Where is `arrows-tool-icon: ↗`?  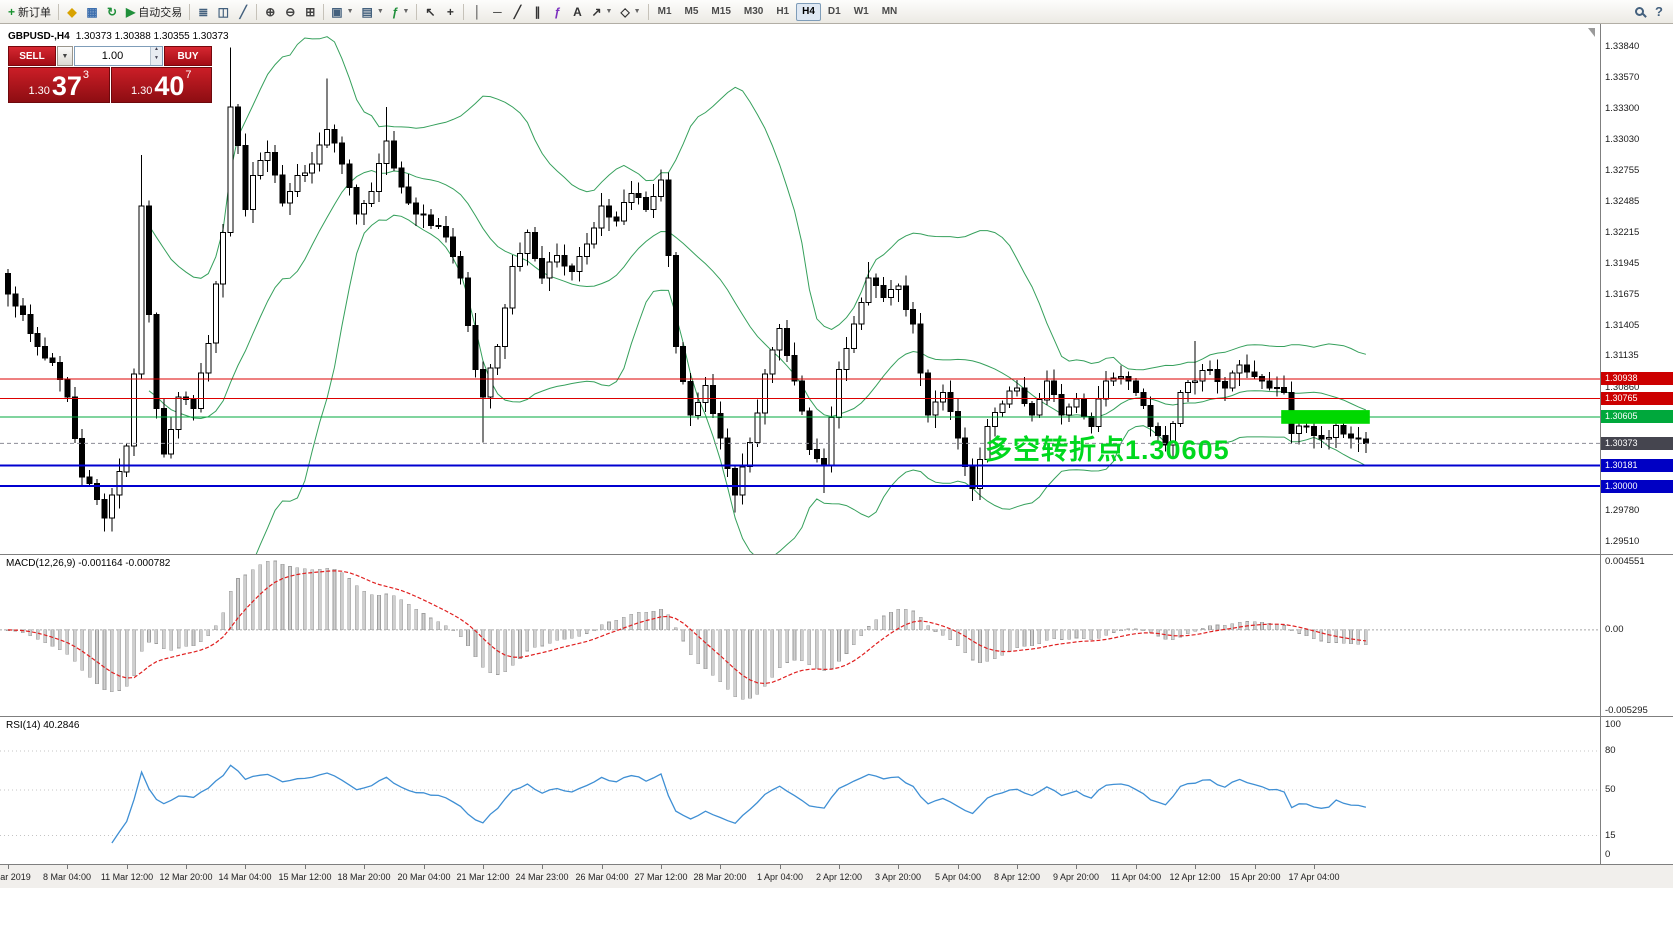 arrows-tool-icon: ↗ is located at coordinates (596, 11).